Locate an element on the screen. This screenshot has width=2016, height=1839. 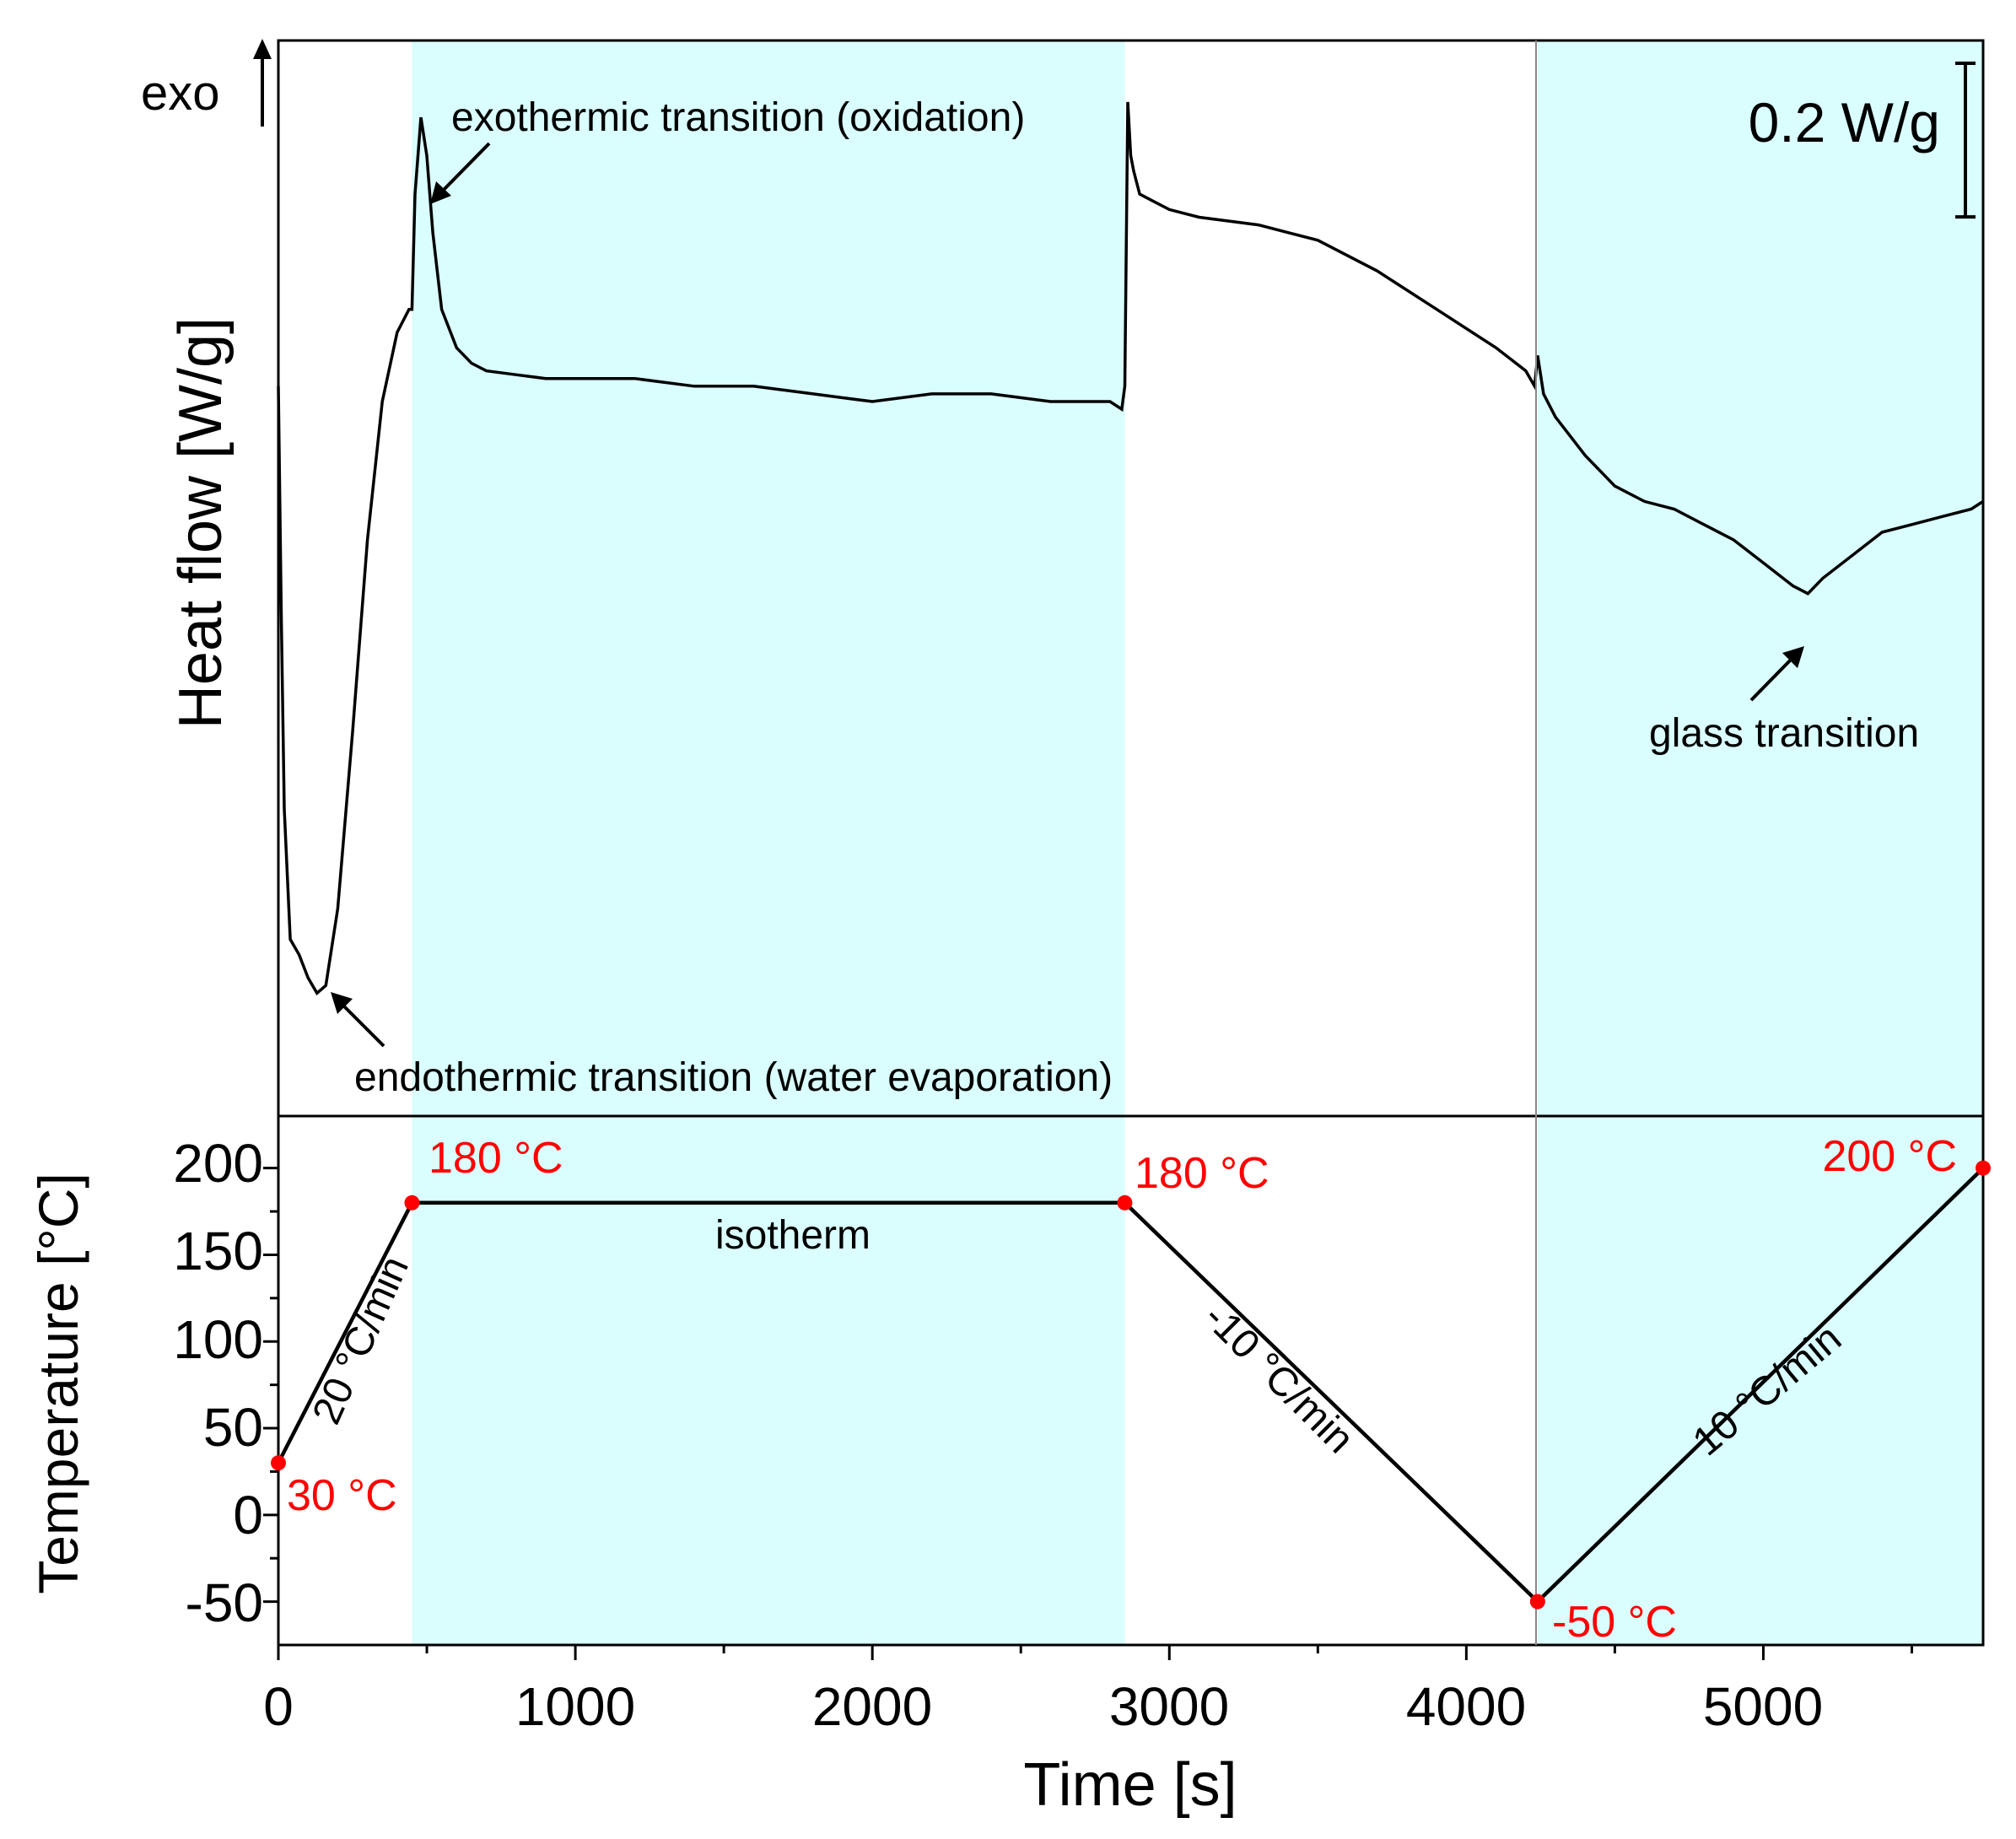
x-tick-label: 0 is located at coordinates (278, 1706).